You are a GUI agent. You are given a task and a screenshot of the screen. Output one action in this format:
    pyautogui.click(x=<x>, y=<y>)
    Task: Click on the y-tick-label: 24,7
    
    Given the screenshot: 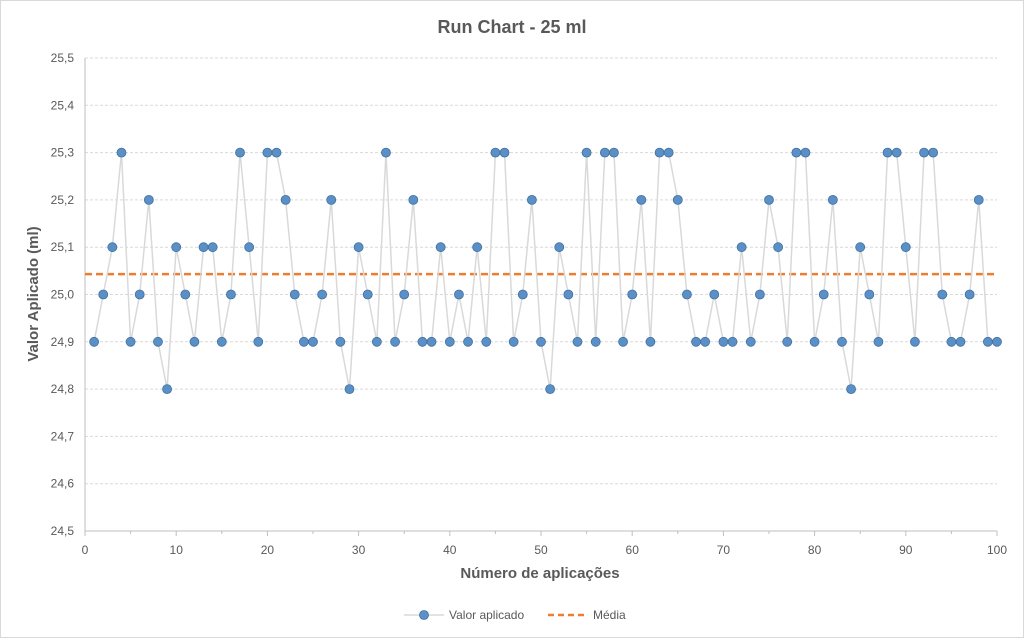 What is the action you would take?
    pyautogui.click(x=63, y=436)
    